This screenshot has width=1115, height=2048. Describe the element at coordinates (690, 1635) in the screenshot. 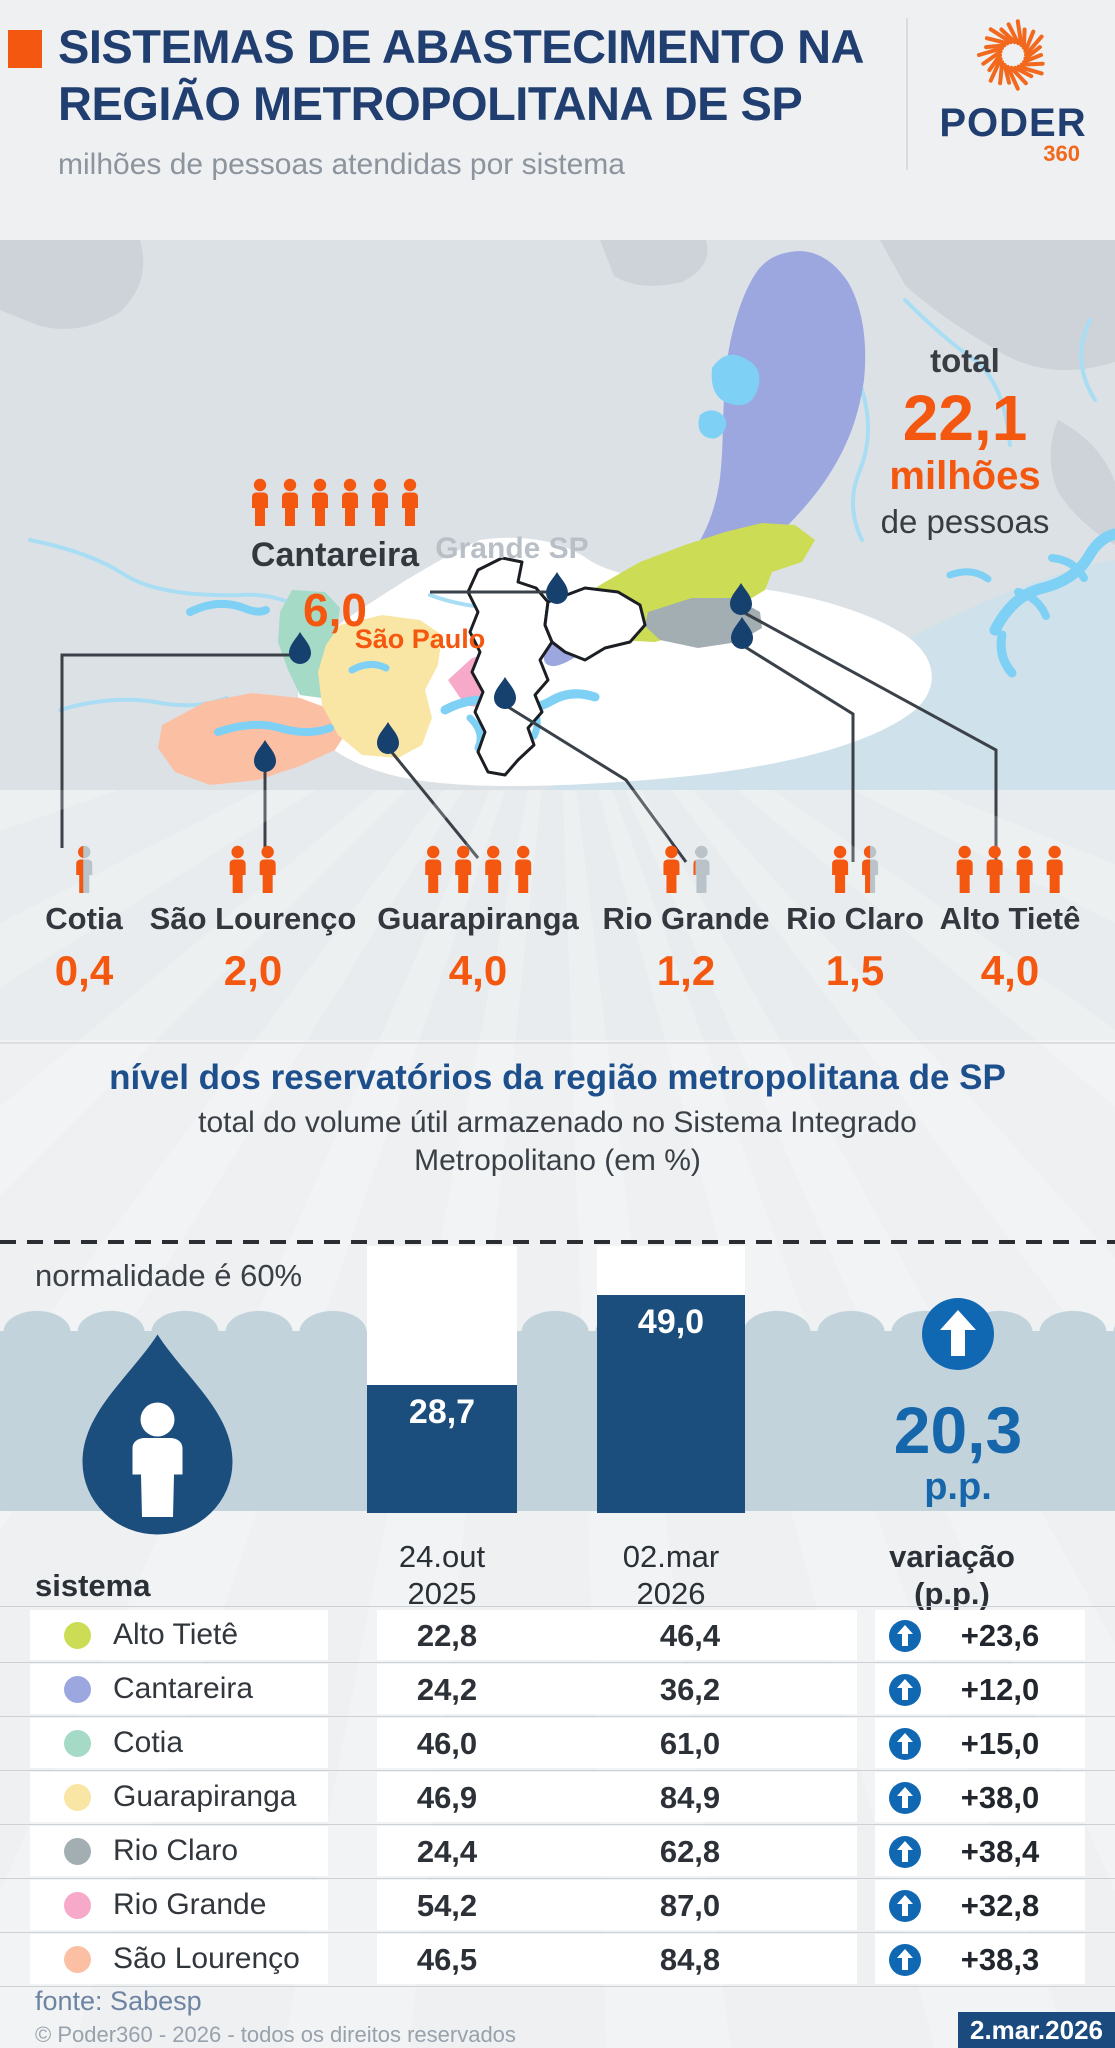

I see `value-mar: 46,4` at that location.